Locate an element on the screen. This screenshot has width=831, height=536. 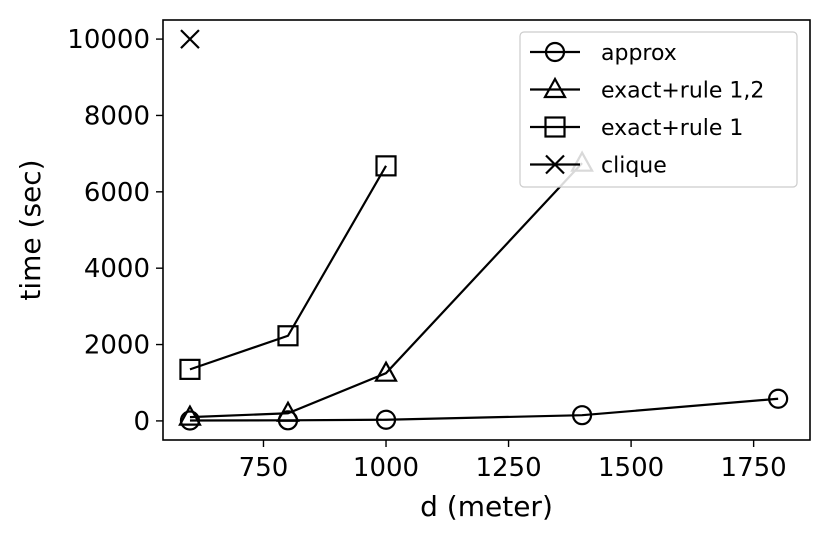
legend-entry: exact+rule 1 is located at coordinates (636, 128).